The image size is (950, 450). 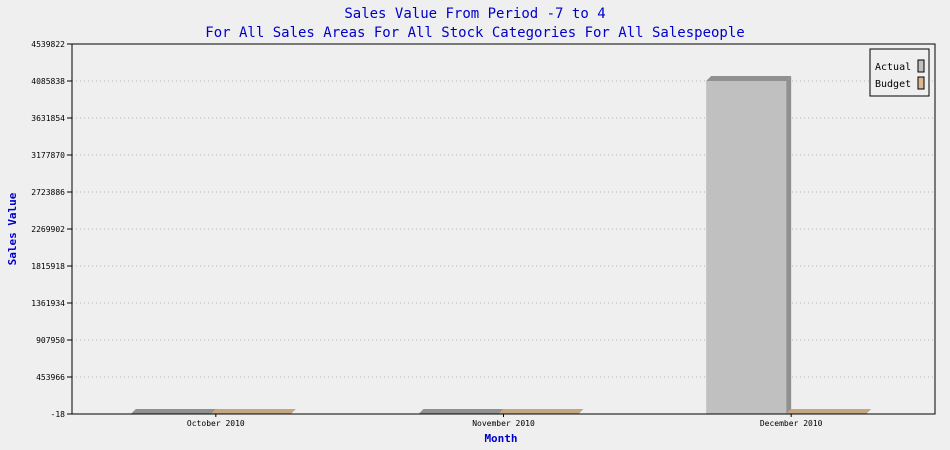 I want to click on y-tick-label: -18, so click(x=58, y=414).